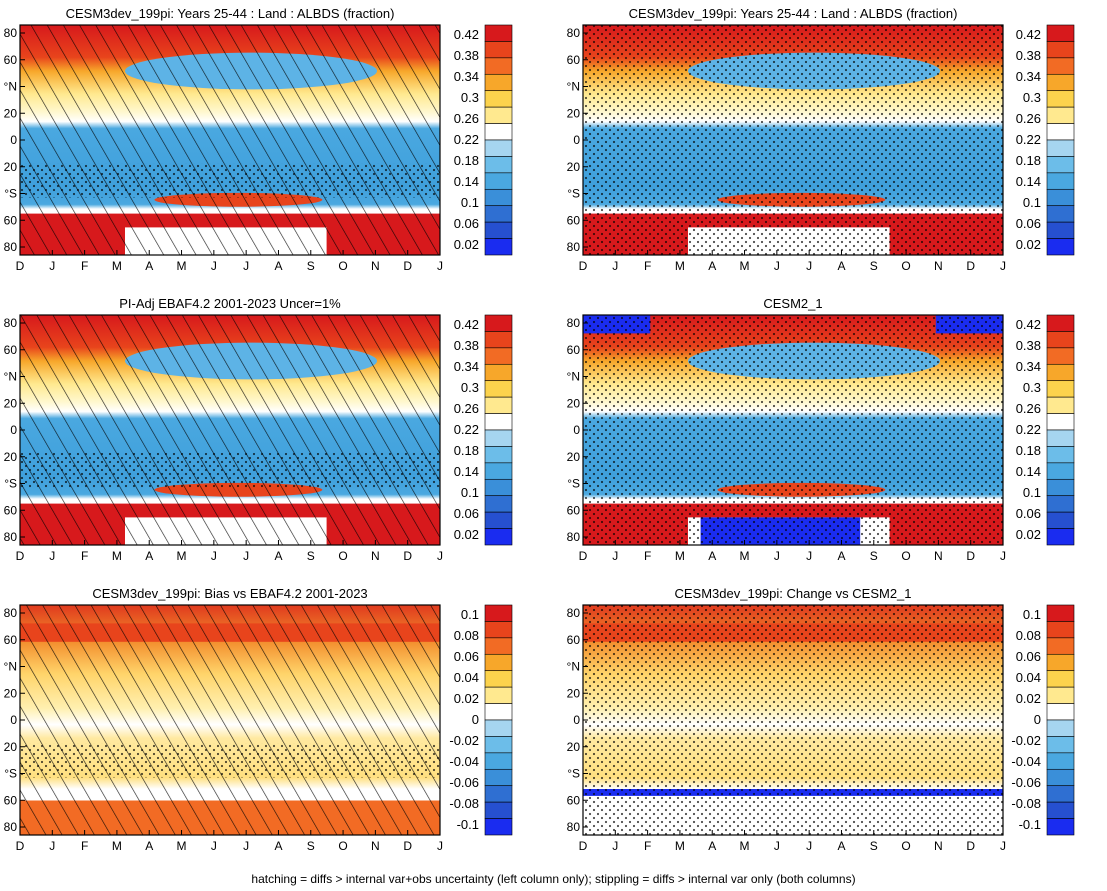  I want to click on colorbar-label: -0.04, so click(1026, 761).